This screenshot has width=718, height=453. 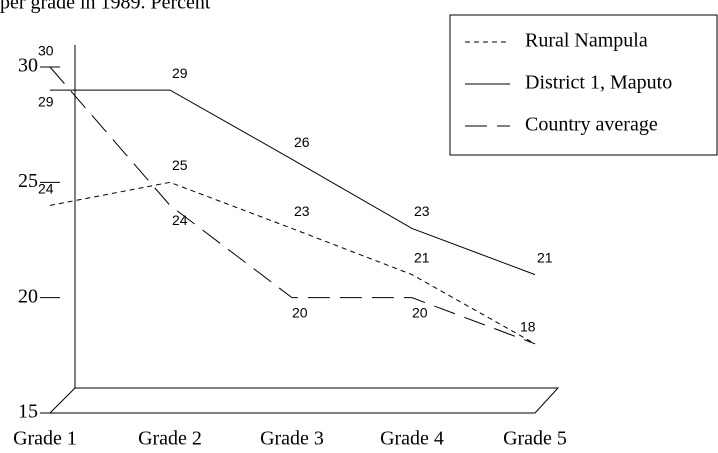 What do you see at coordinates (412, 439) in the screenshot?
I see `x-tick-label: Grade 4` at bounding box center [412, 439].